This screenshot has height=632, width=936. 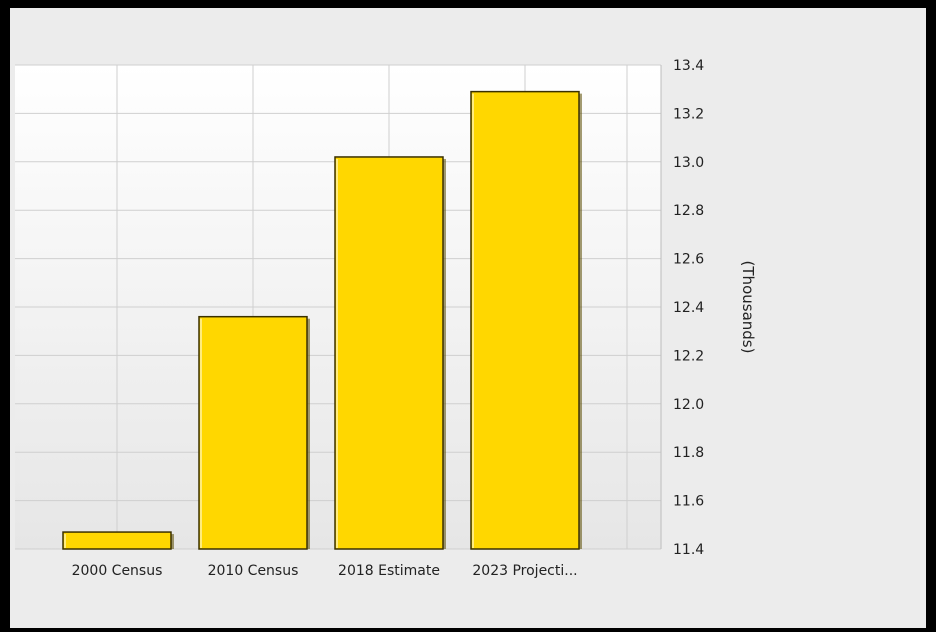 I want to click on y-tick-label: 11.6, so click(x=688, y=502).